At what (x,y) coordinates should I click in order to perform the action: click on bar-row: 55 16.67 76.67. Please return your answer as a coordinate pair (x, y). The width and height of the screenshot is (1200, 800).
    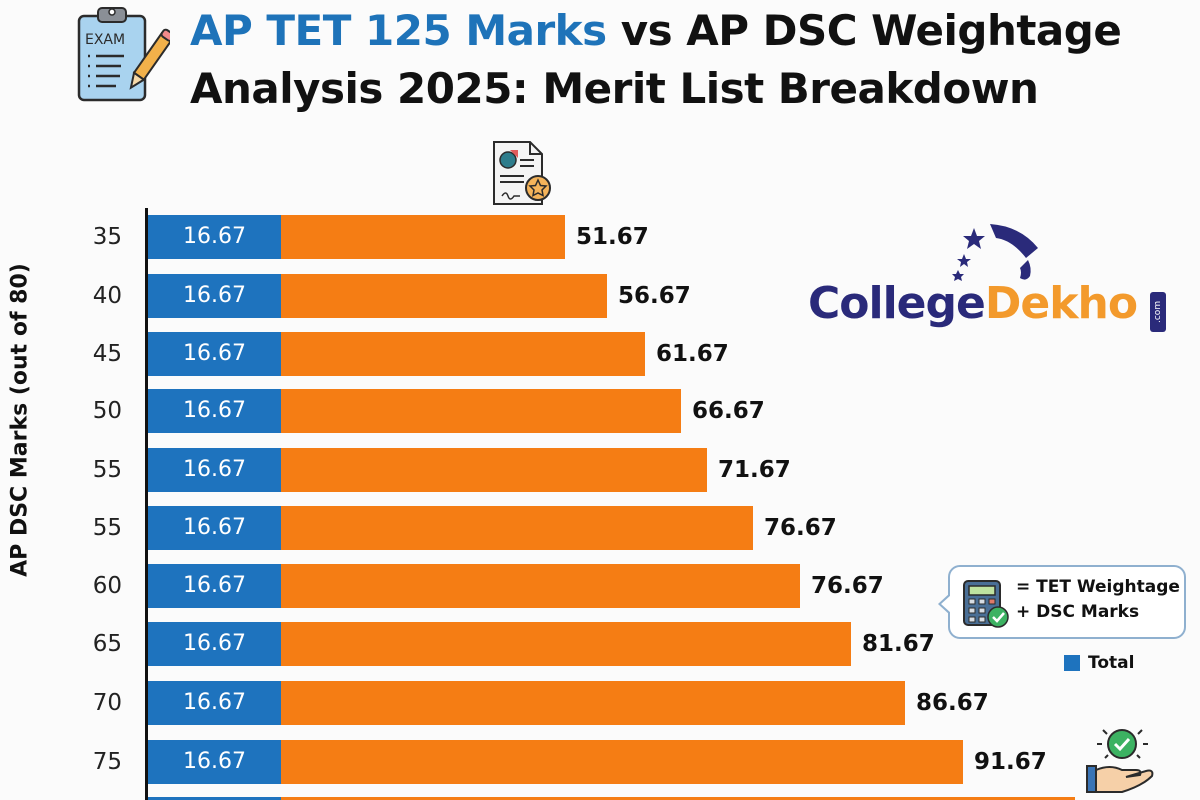
    Looking at the image, I should click on (600, 528).